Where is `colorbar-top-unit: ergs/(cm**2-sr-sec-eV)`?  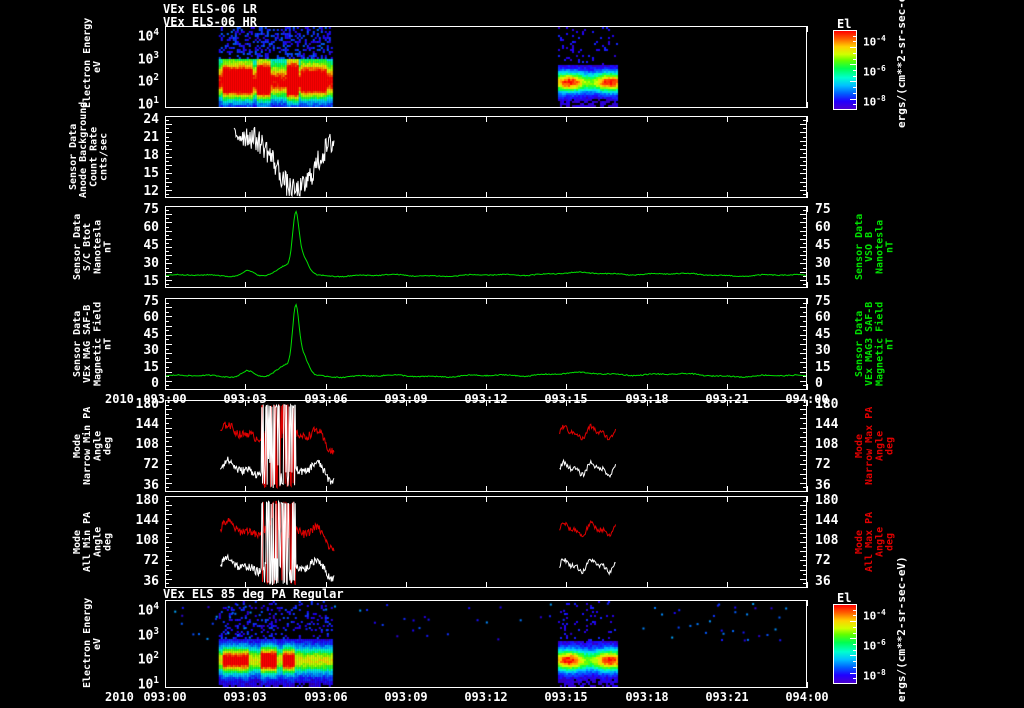
colorbar-top-unit: ergs/(cm**2-sr-sec-eV) is located at coordinates (901, 64).